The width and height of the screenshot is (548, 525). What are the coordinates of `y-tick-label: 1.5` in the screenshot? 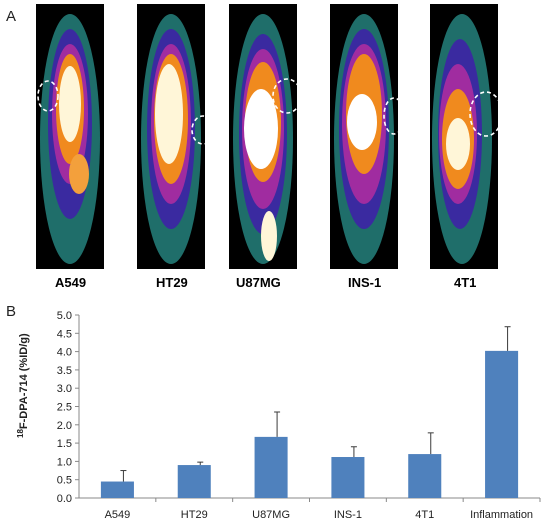 It's located at (64, 444).